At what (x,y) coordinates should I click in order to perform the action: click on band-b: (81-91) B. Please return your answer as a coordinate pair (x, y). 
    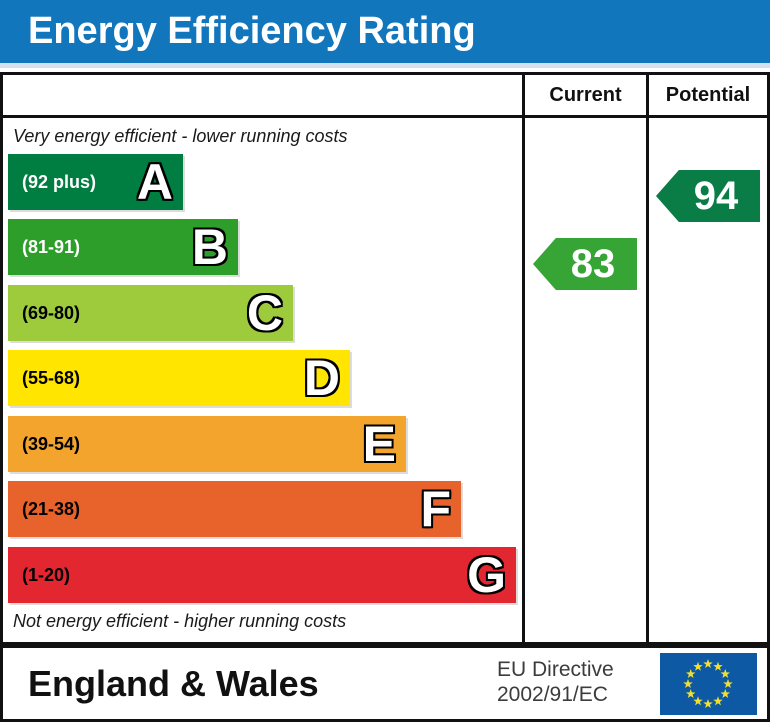
    Looking at the image, I should click on (123, 247).